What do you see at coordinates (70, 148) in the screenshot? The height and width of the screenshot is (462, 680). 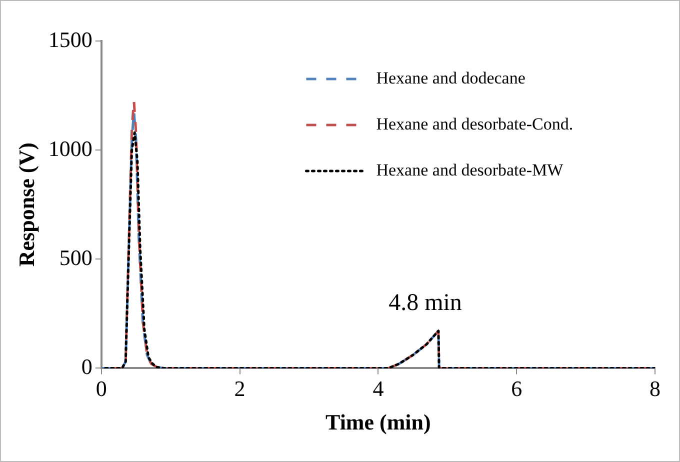 I see `y-tick-label: 1000` at bounding box center [70, 148].